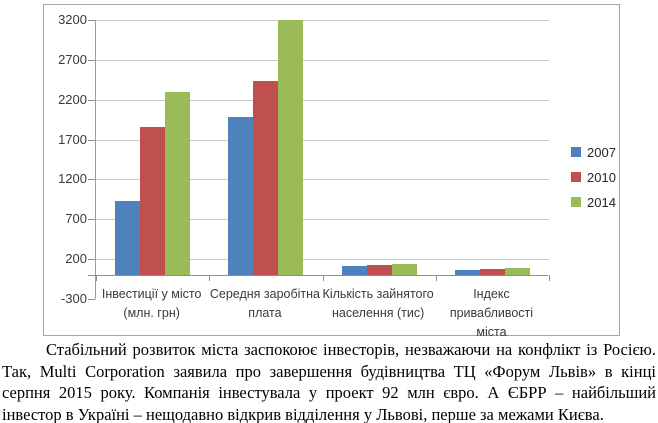  I want to click on x-axis-label-line: плата, so click(265, 313).